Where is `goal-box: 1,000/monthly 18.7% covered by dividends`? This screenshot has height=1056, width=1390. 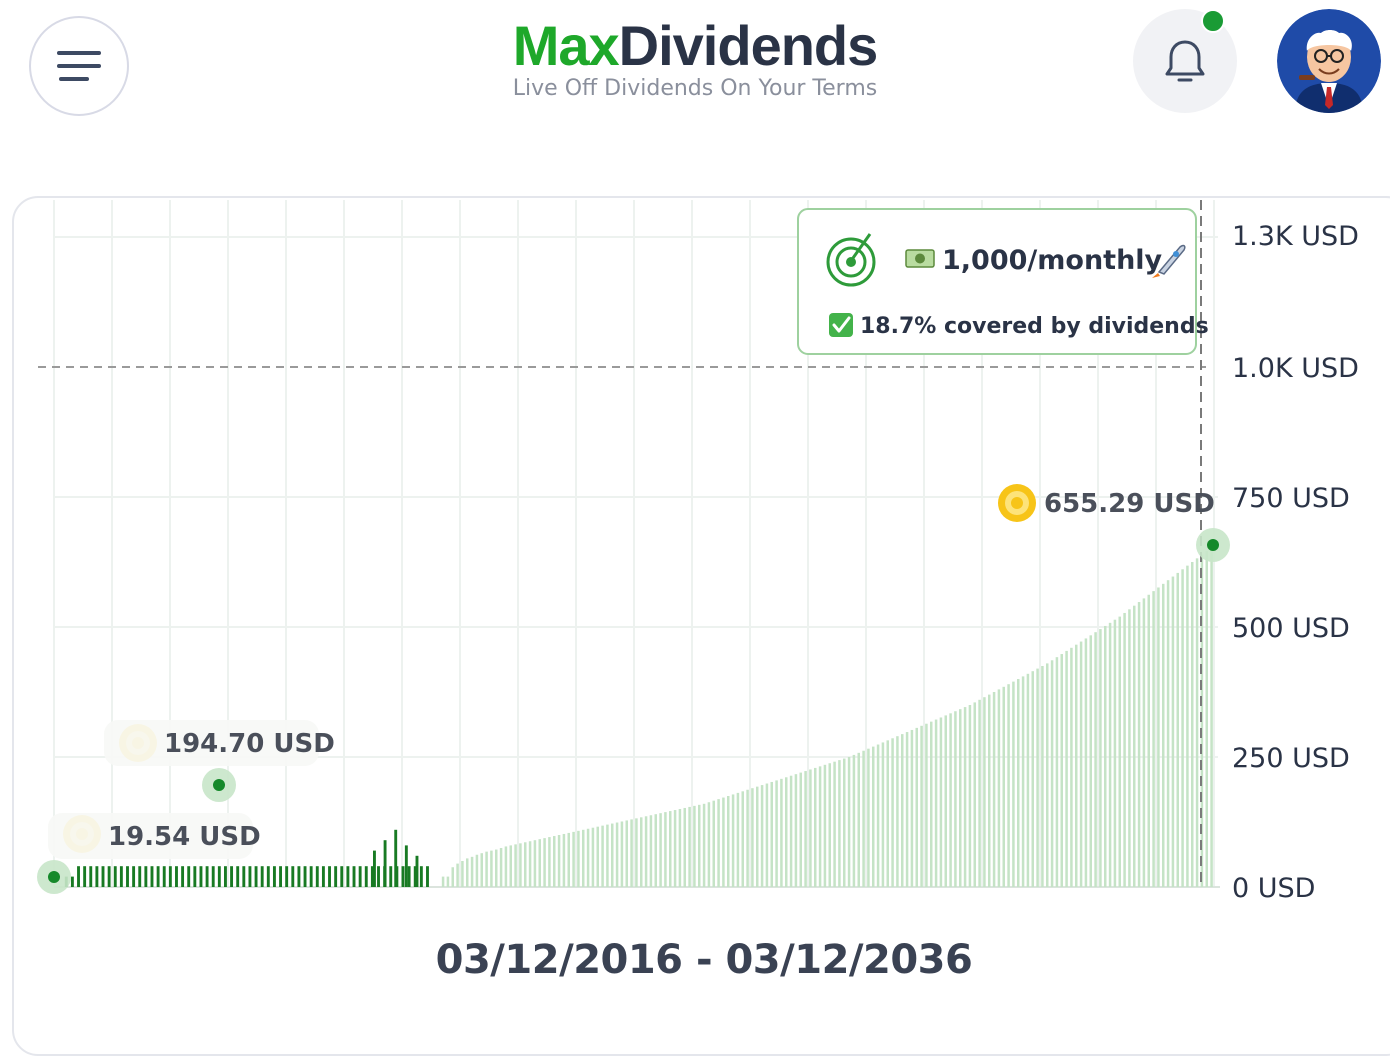 goal-box: 1,000/monthly 18.7% covered by dividends is located at coordinates (1003, 281).